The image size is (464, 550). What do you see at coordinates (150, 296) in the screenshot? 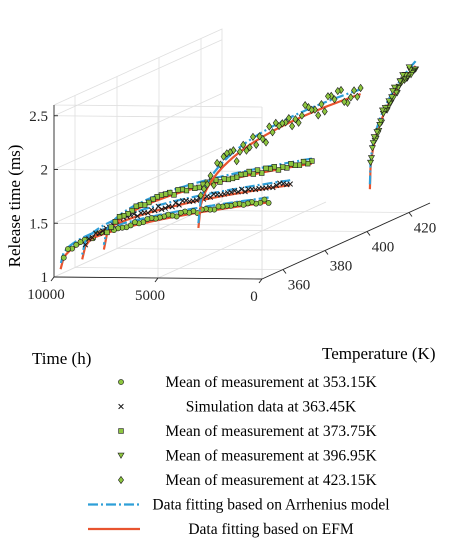
I see `time-tick-label: 5000` at bounding box center [150, 296].